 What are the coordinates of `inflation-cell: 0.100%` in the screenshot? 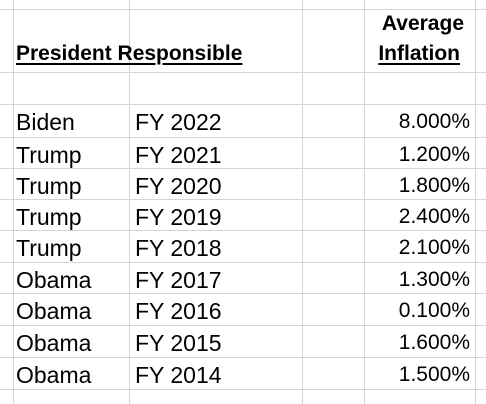 It's located at (434, 310).